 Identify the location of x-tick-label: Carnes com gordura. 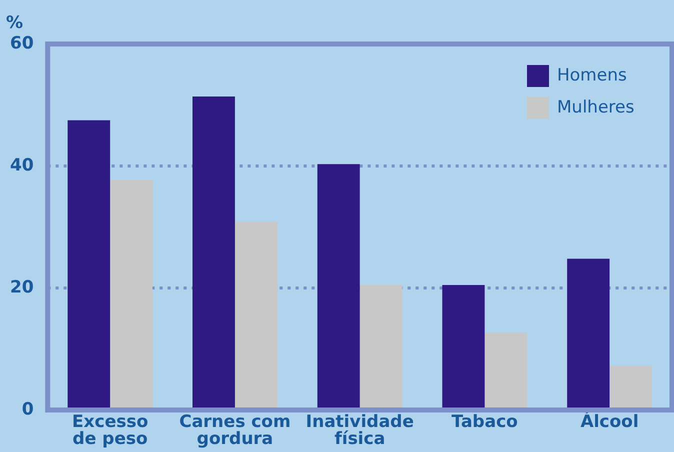
(235, 430).